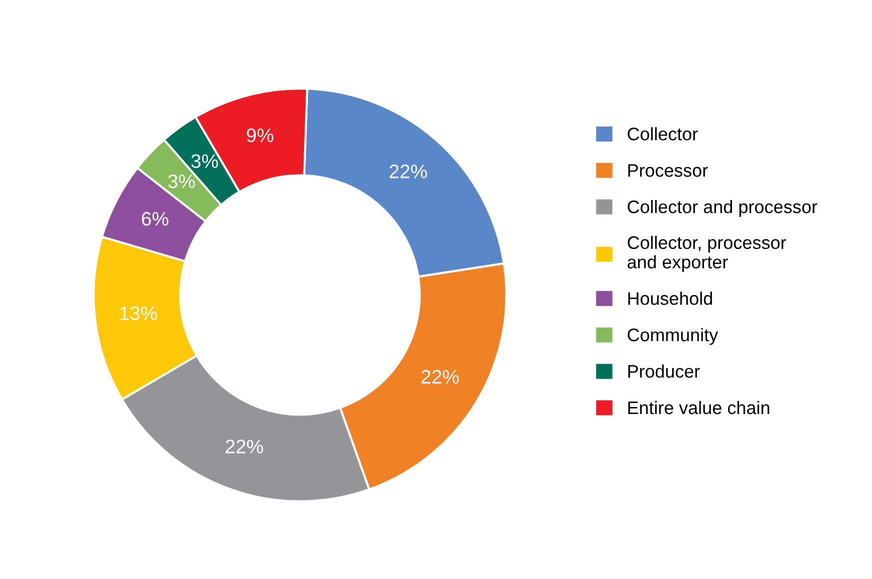 Image resolution: width=872 pixels, height=579 pixels. What do you see at coordinates (664, 371) in the screenshot?
I see `legend-label: Producer` at bounding box center [664, 371].